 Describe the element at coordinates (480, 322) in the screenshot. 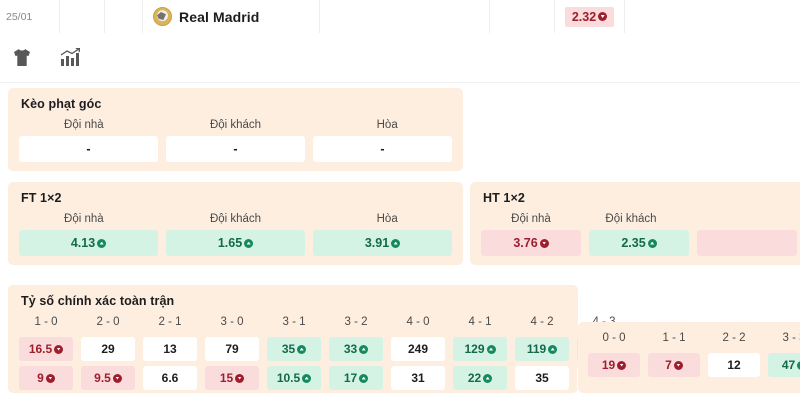

I see `score-label: 4 - 1` at that location.